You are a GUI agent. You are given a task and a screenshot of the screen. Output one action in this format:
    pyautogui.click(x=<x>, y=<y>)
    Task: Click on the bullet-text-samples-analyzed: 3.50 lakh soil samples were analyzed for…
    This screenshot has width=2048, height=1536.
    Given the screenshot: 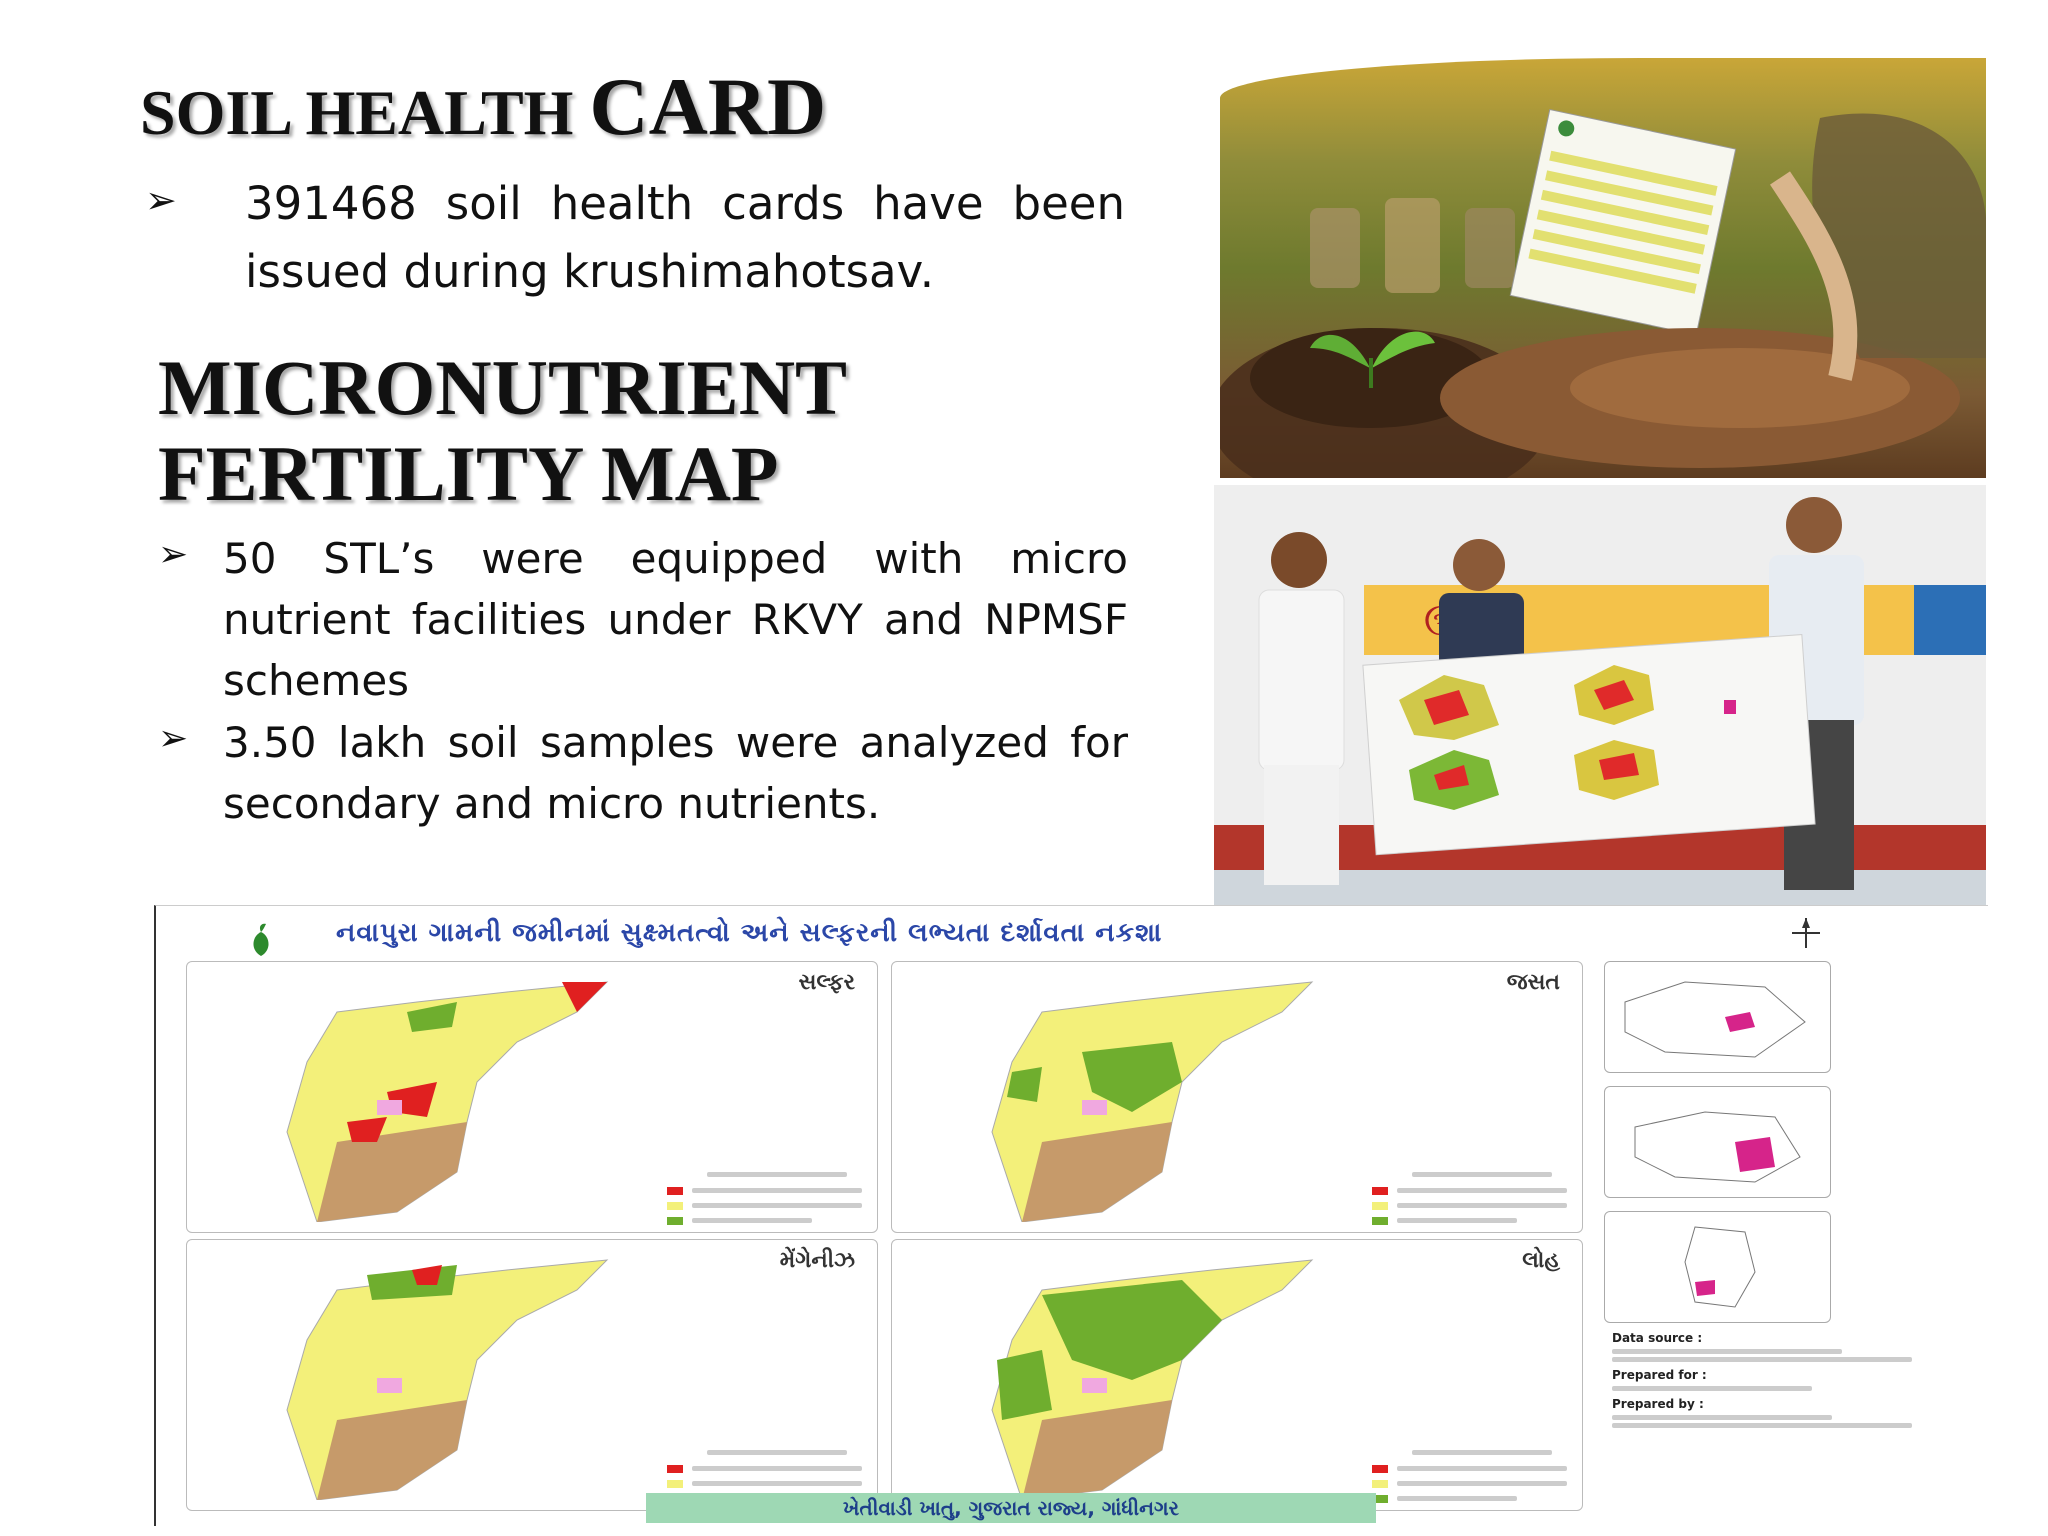 What is the action you would take?
    pyautogui.click(x=675, y=773)
    